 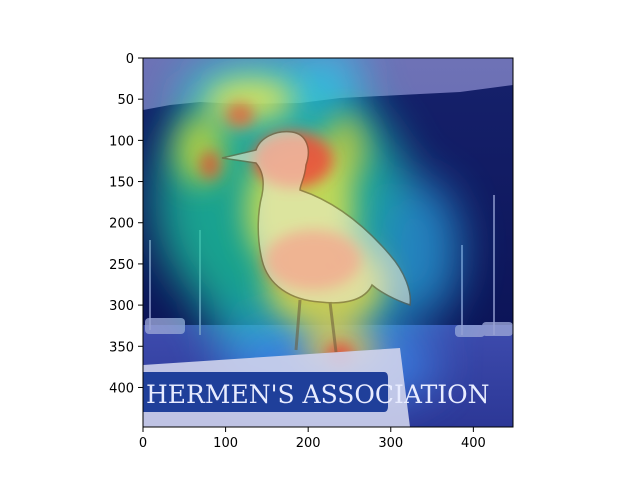 What do you see at coordinates (121, 183) in the screenshot?
I see `y-tick-label: 150` at bounding box center [121, 183].